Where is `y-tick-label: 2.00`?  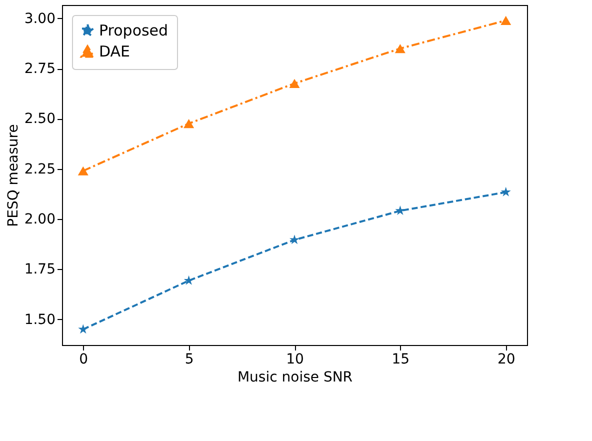
y-tick-label: 2.00 is located at coordinates (40, 220).